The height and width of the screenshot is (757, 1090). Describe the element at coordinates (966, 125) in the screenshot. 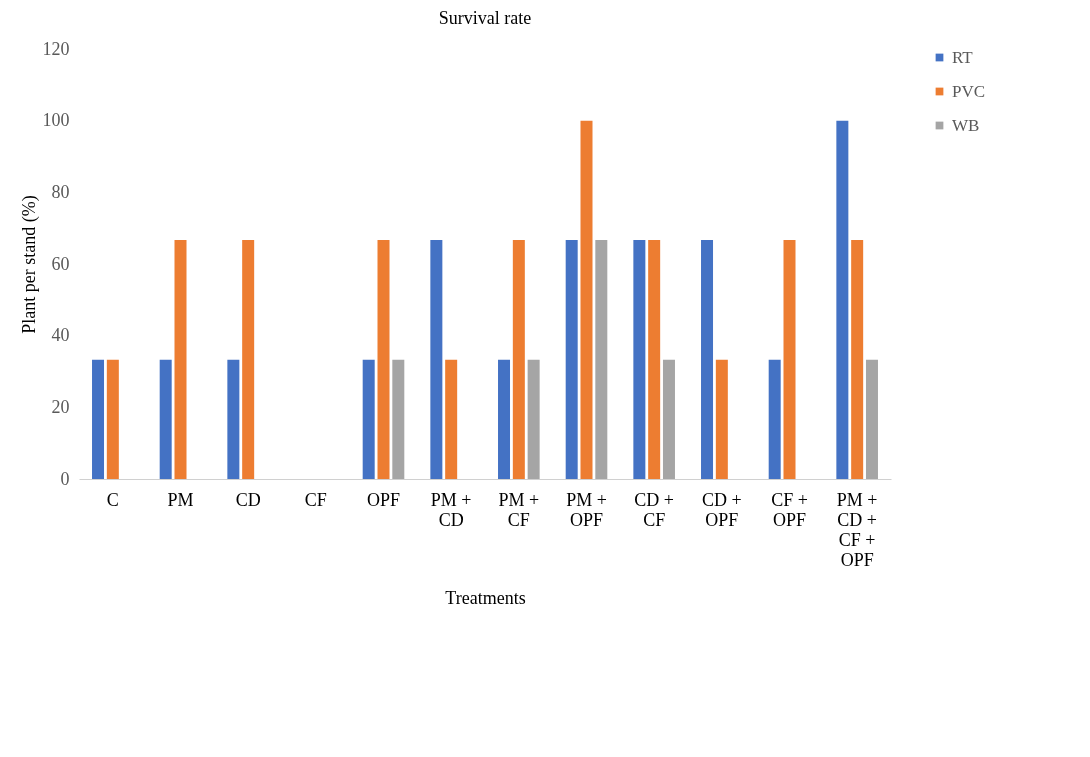

I see `legend-label: WB` at that location.